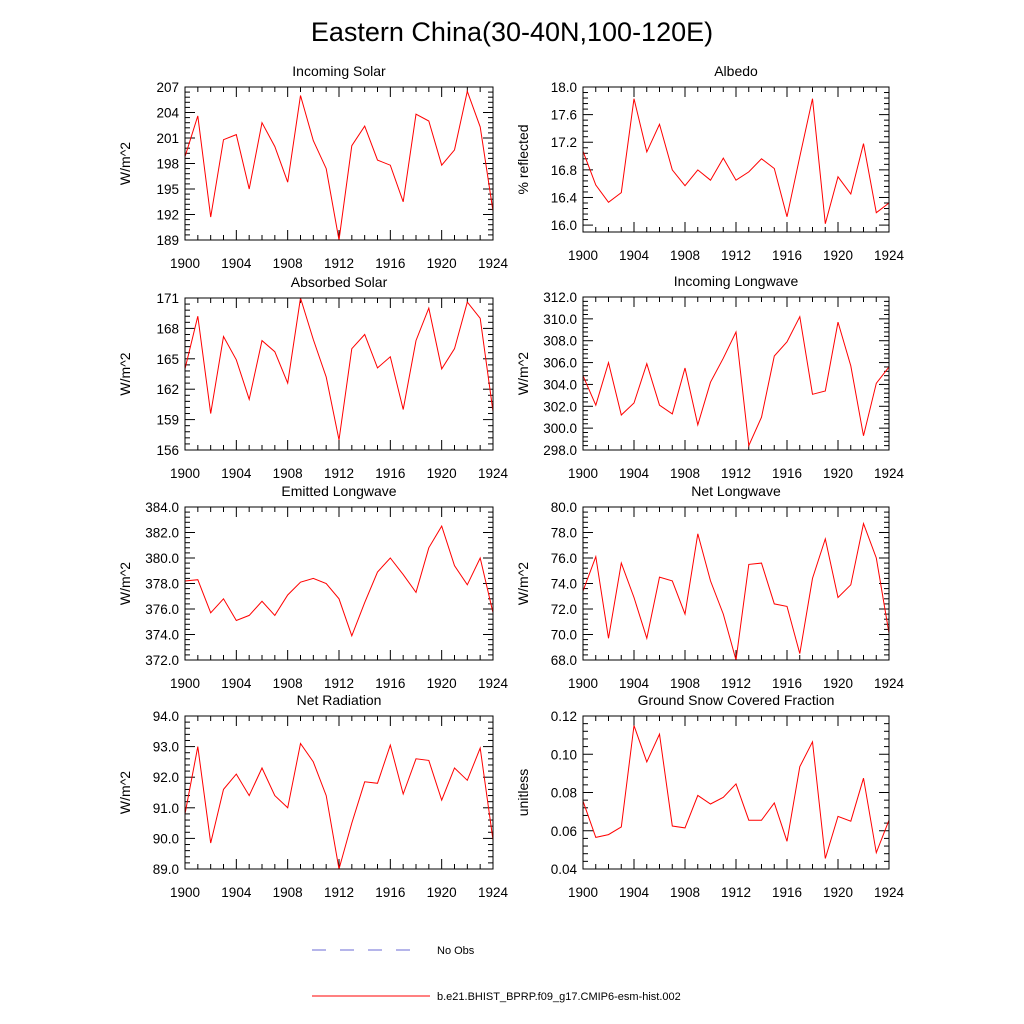  I want to click on panel-title: Emitted Longwave, so click(338, 491).